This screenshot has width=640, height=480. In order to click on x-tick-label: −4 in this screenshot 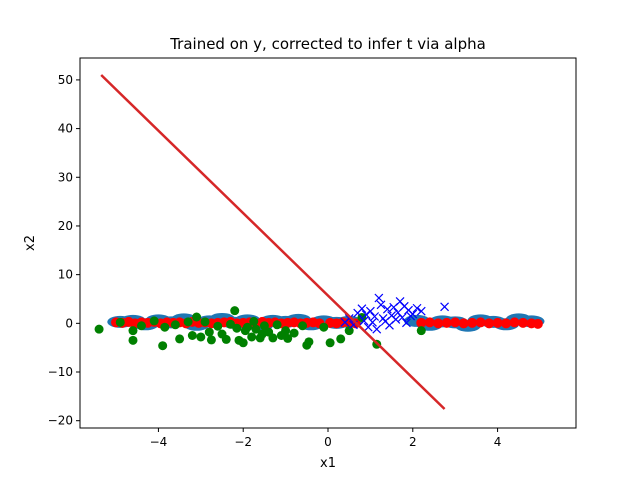, I will do `click(159, 442)`.